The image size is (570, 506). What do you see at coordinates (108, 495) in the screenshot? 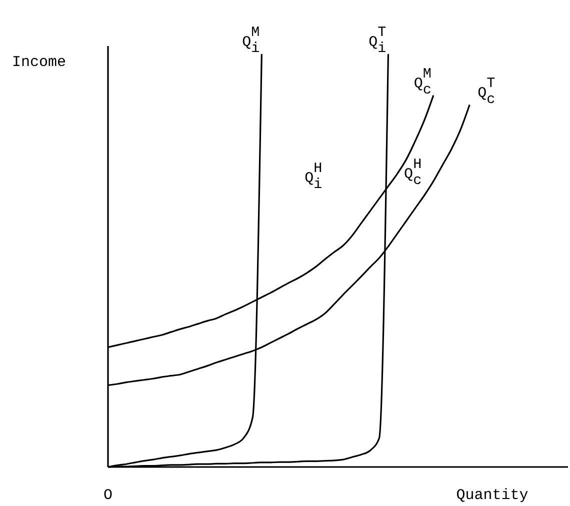
I see `text: O` at bounding box center [108, 495].